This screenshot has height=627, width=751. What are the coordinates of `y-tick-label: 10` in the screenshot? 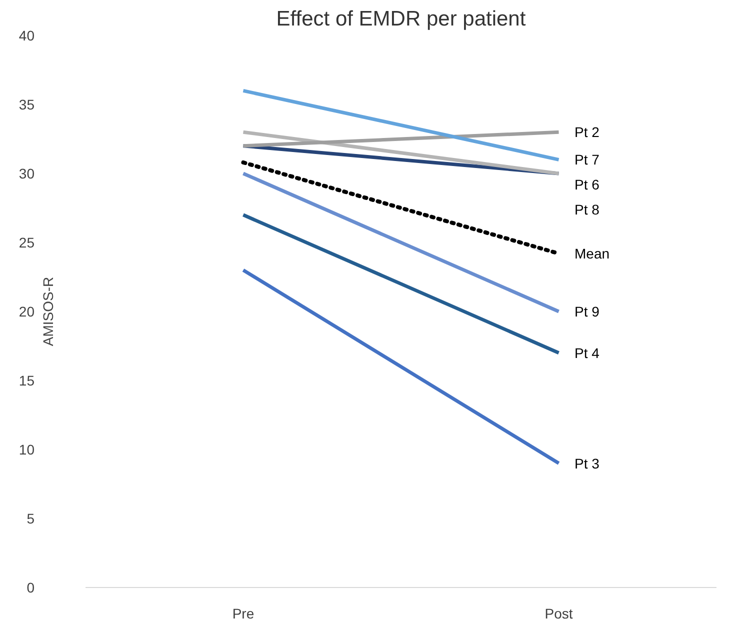 It's located at (26, 450).